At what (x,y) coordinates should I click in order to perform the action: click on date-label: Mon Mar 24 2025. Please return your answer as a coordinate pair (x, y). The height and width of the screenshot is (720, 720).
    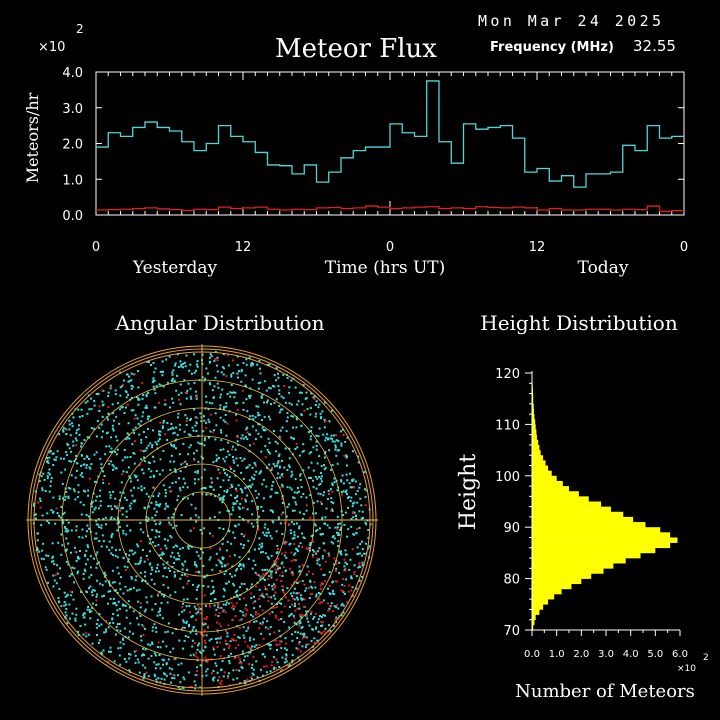
    Looking at the image, I should click on (571, 21).